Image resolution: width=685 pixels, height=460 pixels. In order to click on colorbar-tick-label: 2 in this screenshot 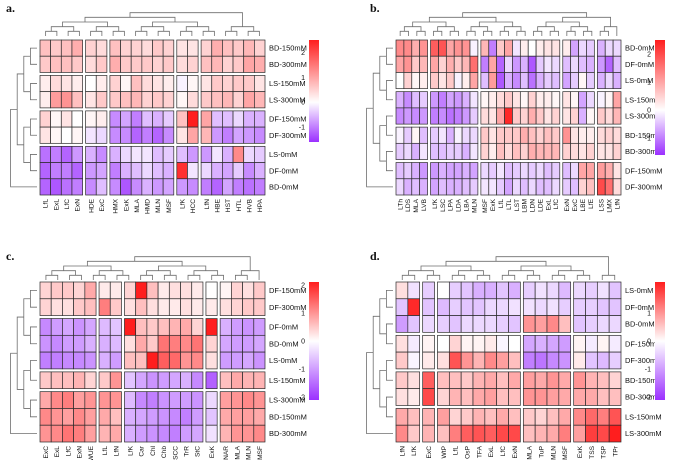, I will do `click(649, 55)`.